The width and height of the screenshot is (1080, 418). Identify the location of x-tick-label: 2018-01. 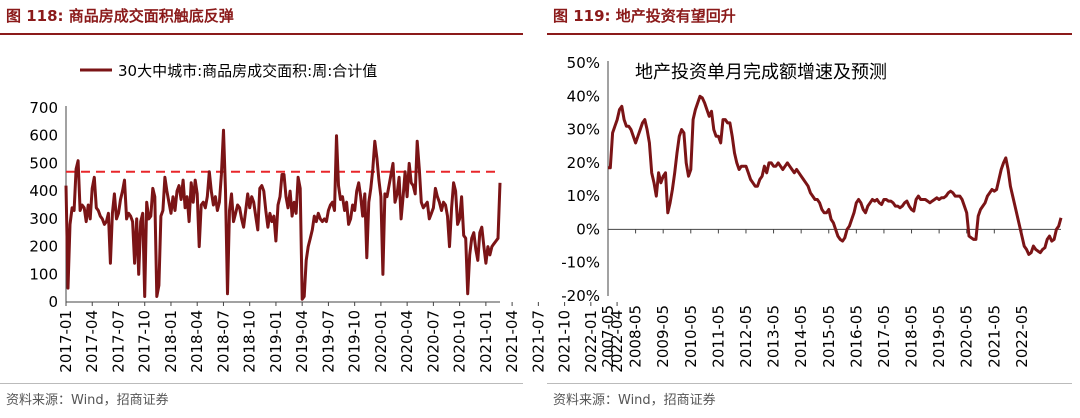
(171, 341).